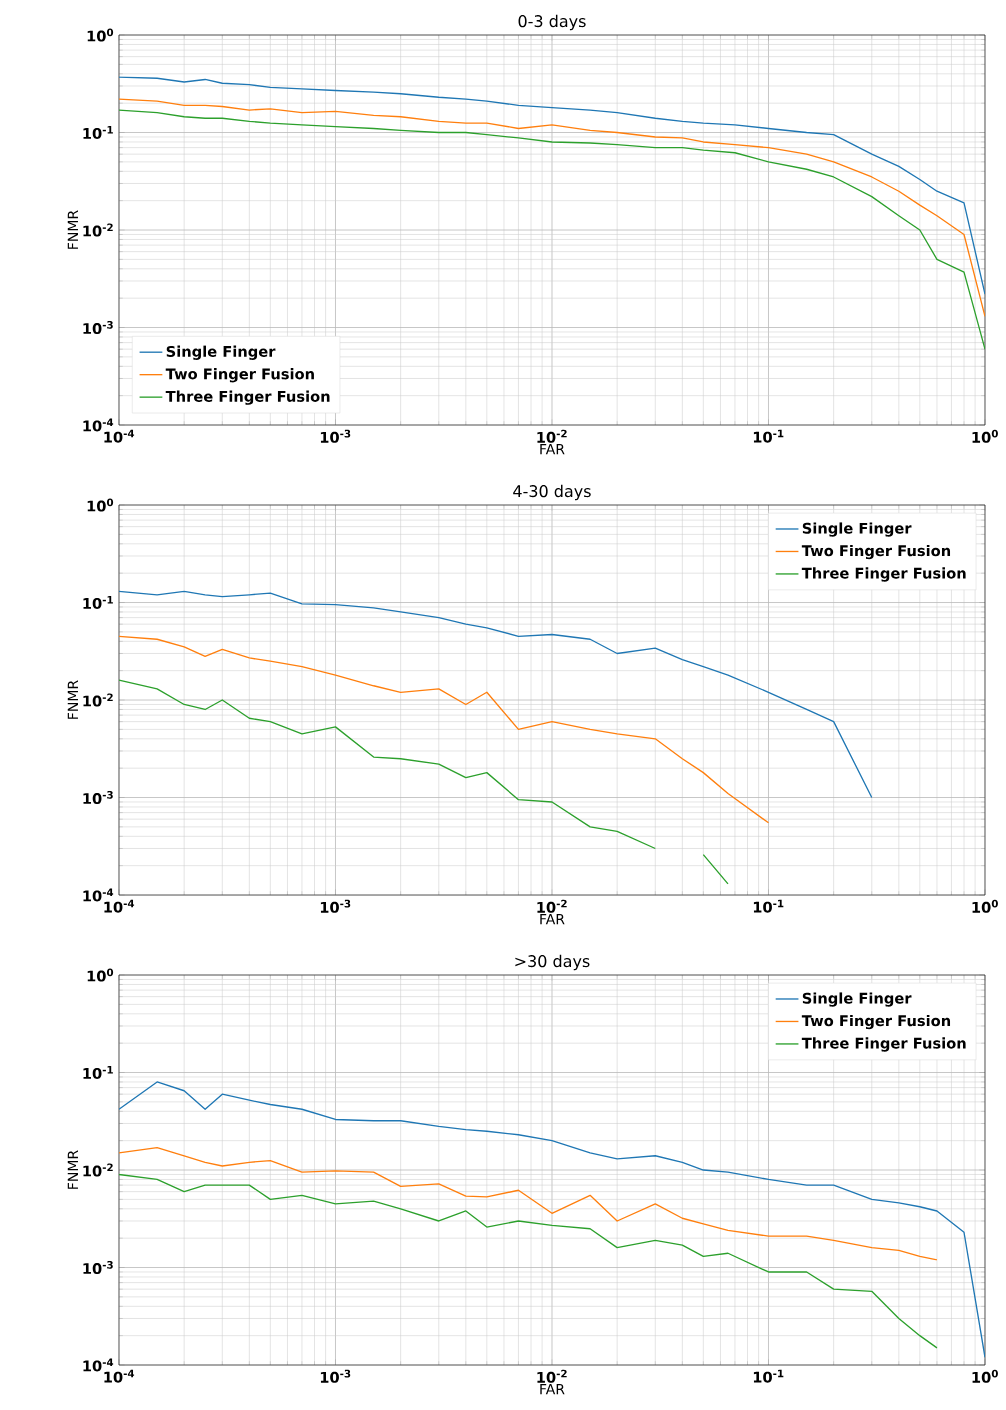 This screenshot has height=1410, width=1006. What do you see at coordinates (552, 492) in the screenshot?
I see `chart-title: 4-30 days` at bounding box center [552, 492].